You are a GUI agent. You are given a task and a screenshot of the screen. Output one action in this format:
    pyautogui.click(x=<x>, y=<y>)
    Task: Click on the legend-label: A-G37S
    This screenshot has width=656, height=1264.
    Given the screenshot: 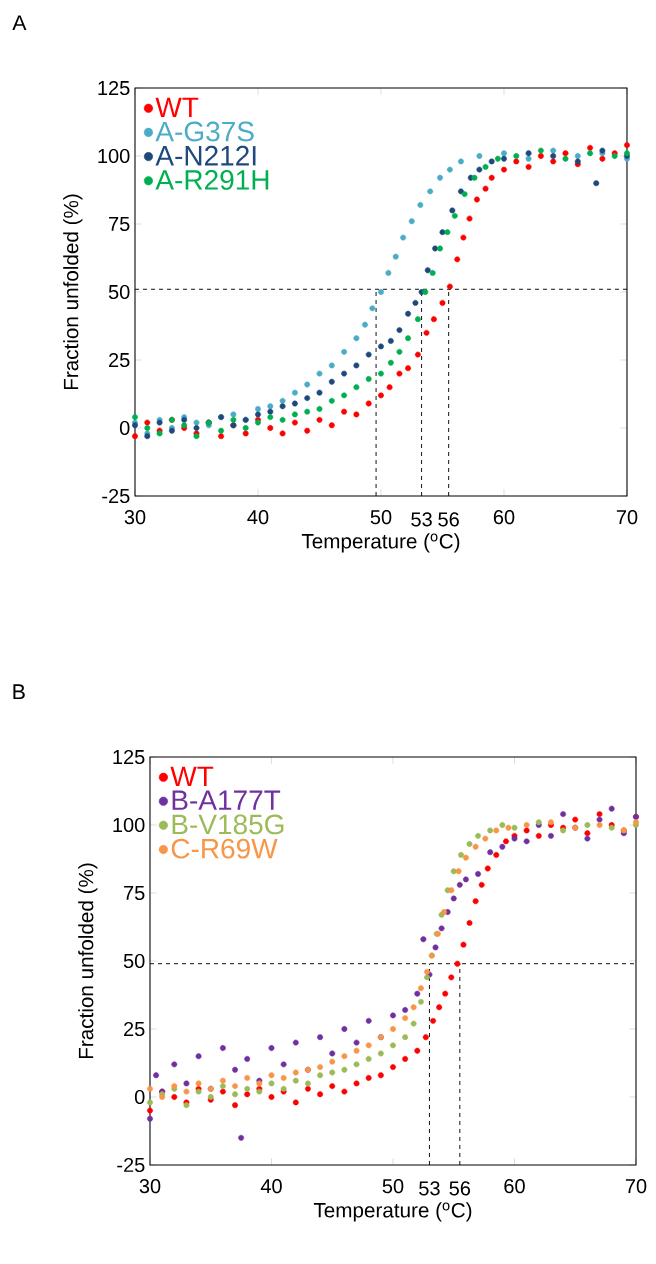 What is the action you would take?
    pyautogui.click(x=204, y=131)
    